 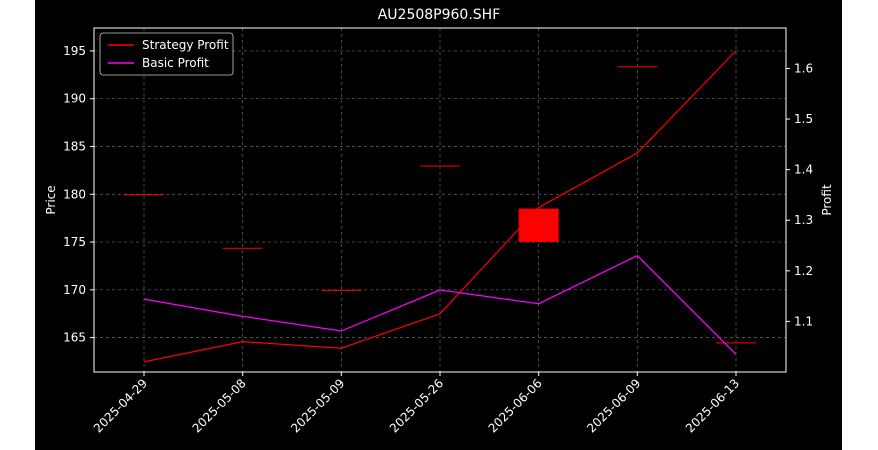 What do you see at coordinates (120, 405) in the screenshot?
I see `x-tick-label: 2025-04-29` at bounding box center [120, 405].